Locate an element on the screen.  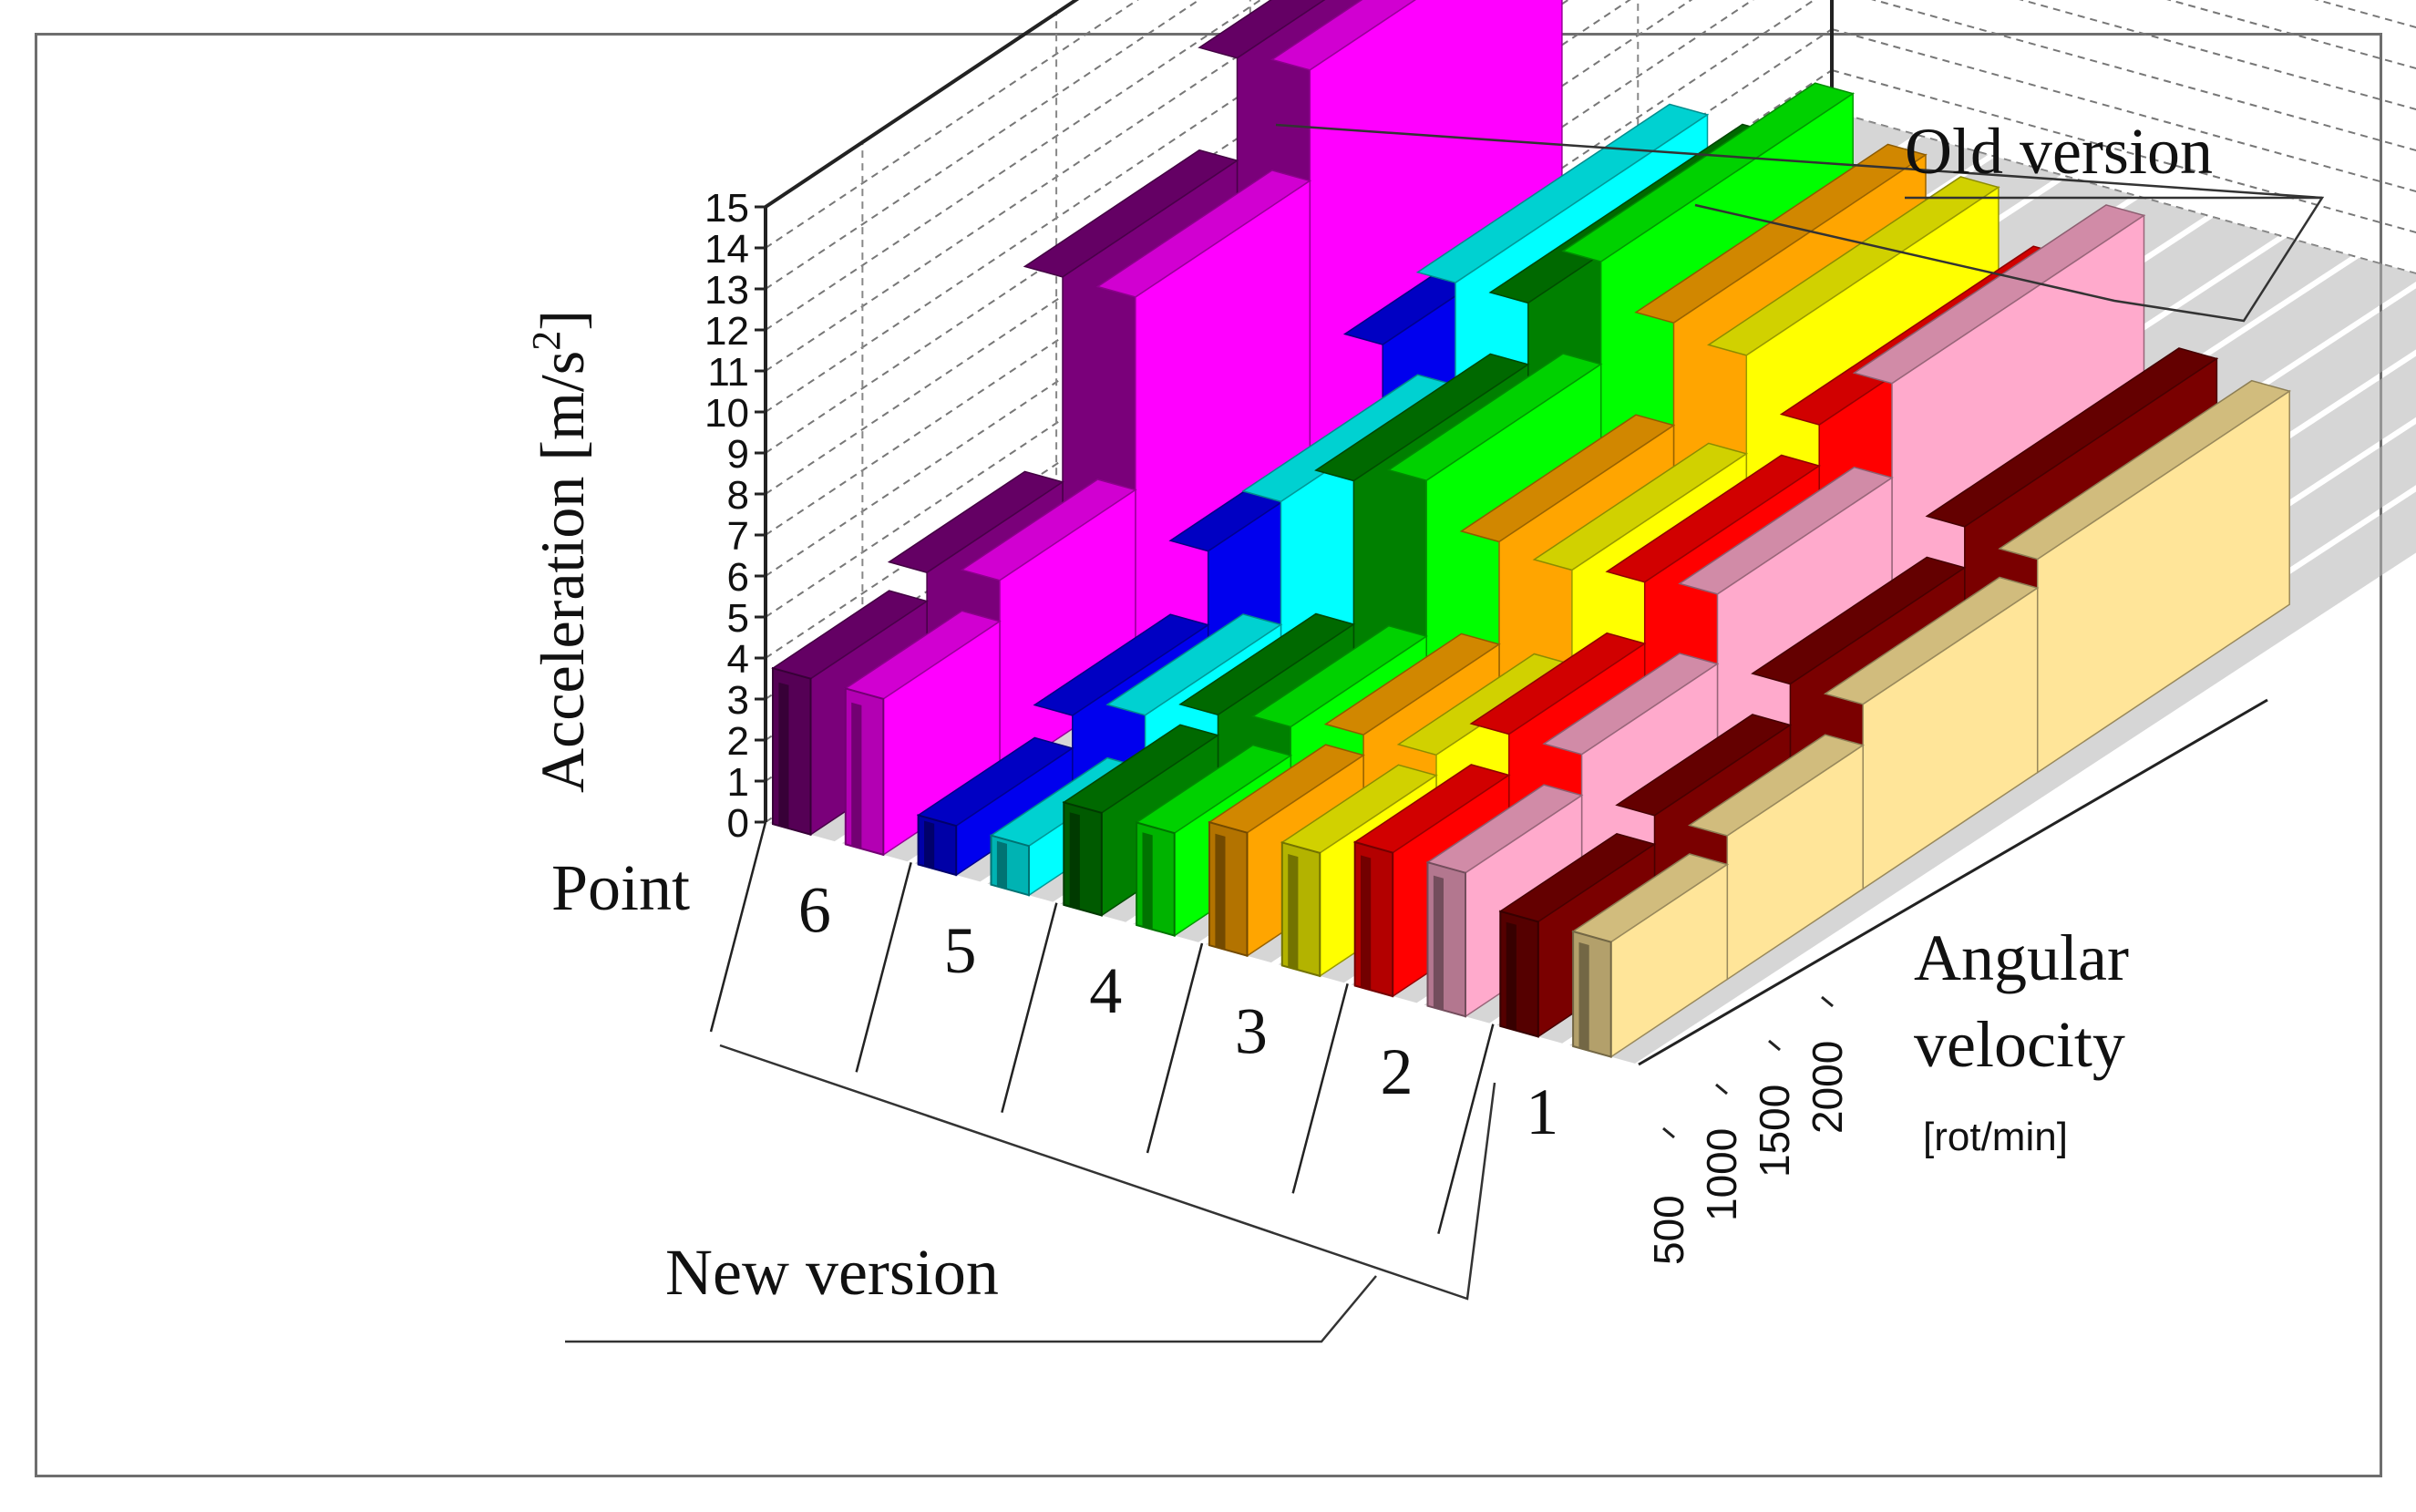
z-tick-label: 10 is located at coordinates (726, 413).